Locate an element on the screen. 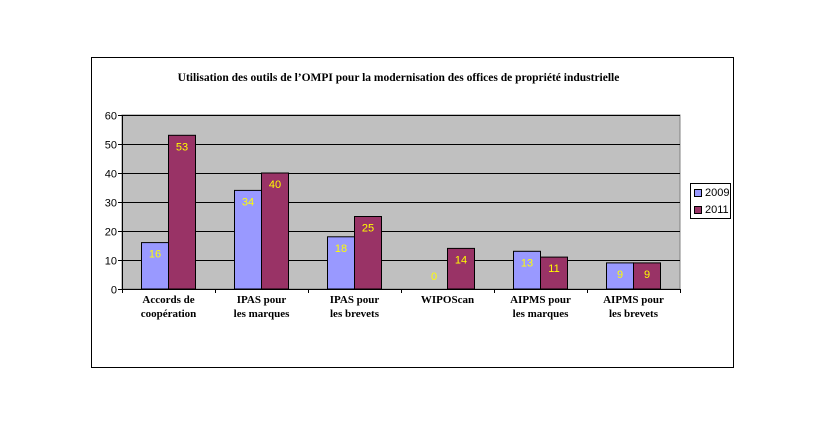  x-category-label: Accords de coopération is located at coordinates (168, 307).